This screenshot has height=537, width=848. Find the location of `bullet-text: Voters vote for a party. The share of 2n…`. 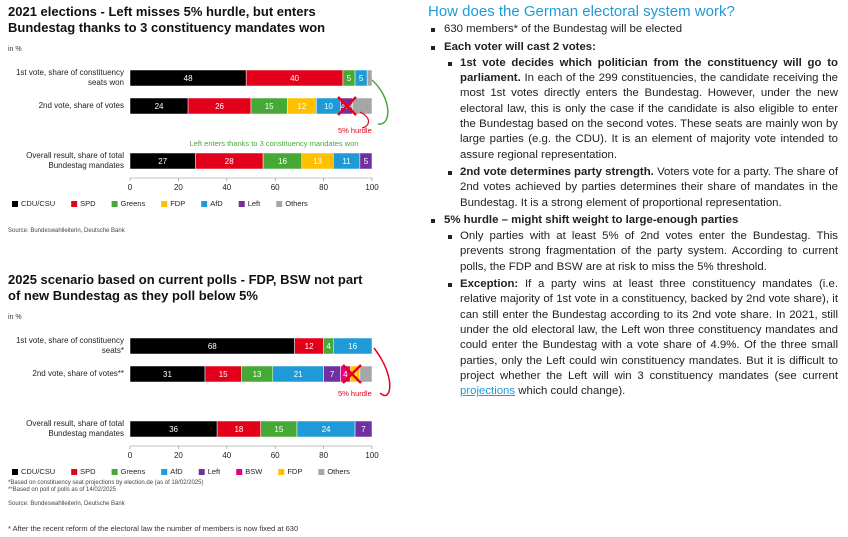

bullet-text: Voters vote for a party. The share of 2n… is located at coordinates (649, 187).